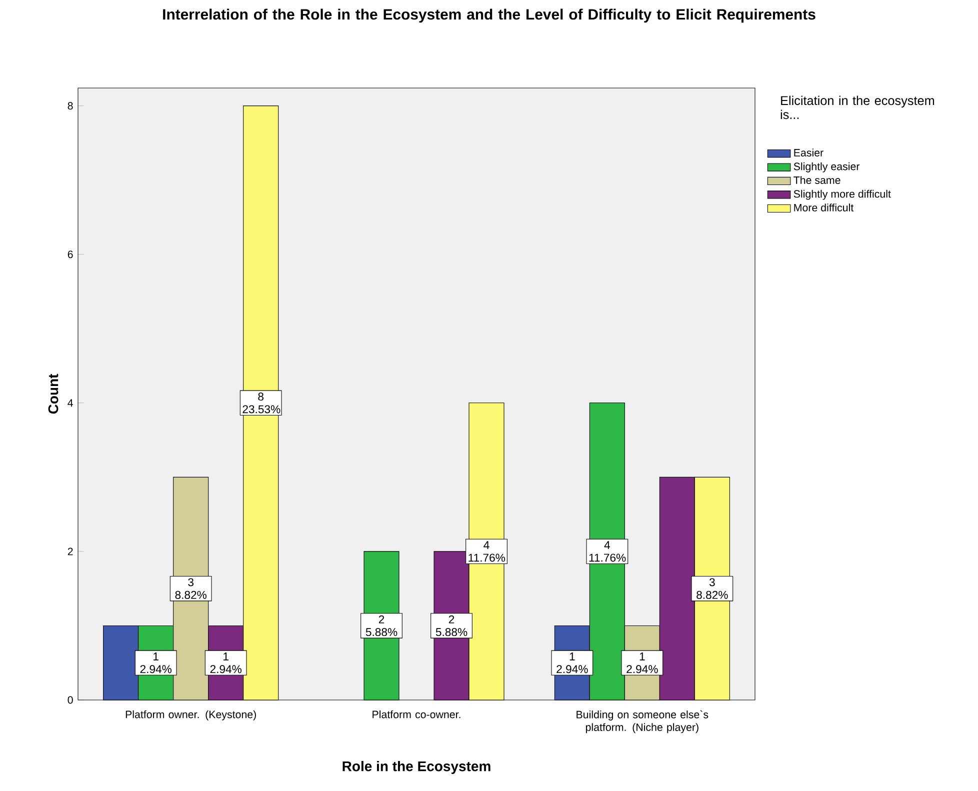 Image resolution: width=978 pixels, height=791 pixels. What do you see at coordinates (70, 254) in the screenshot?
I see `y-tick-label: 6` at bounding box center [70, 254].